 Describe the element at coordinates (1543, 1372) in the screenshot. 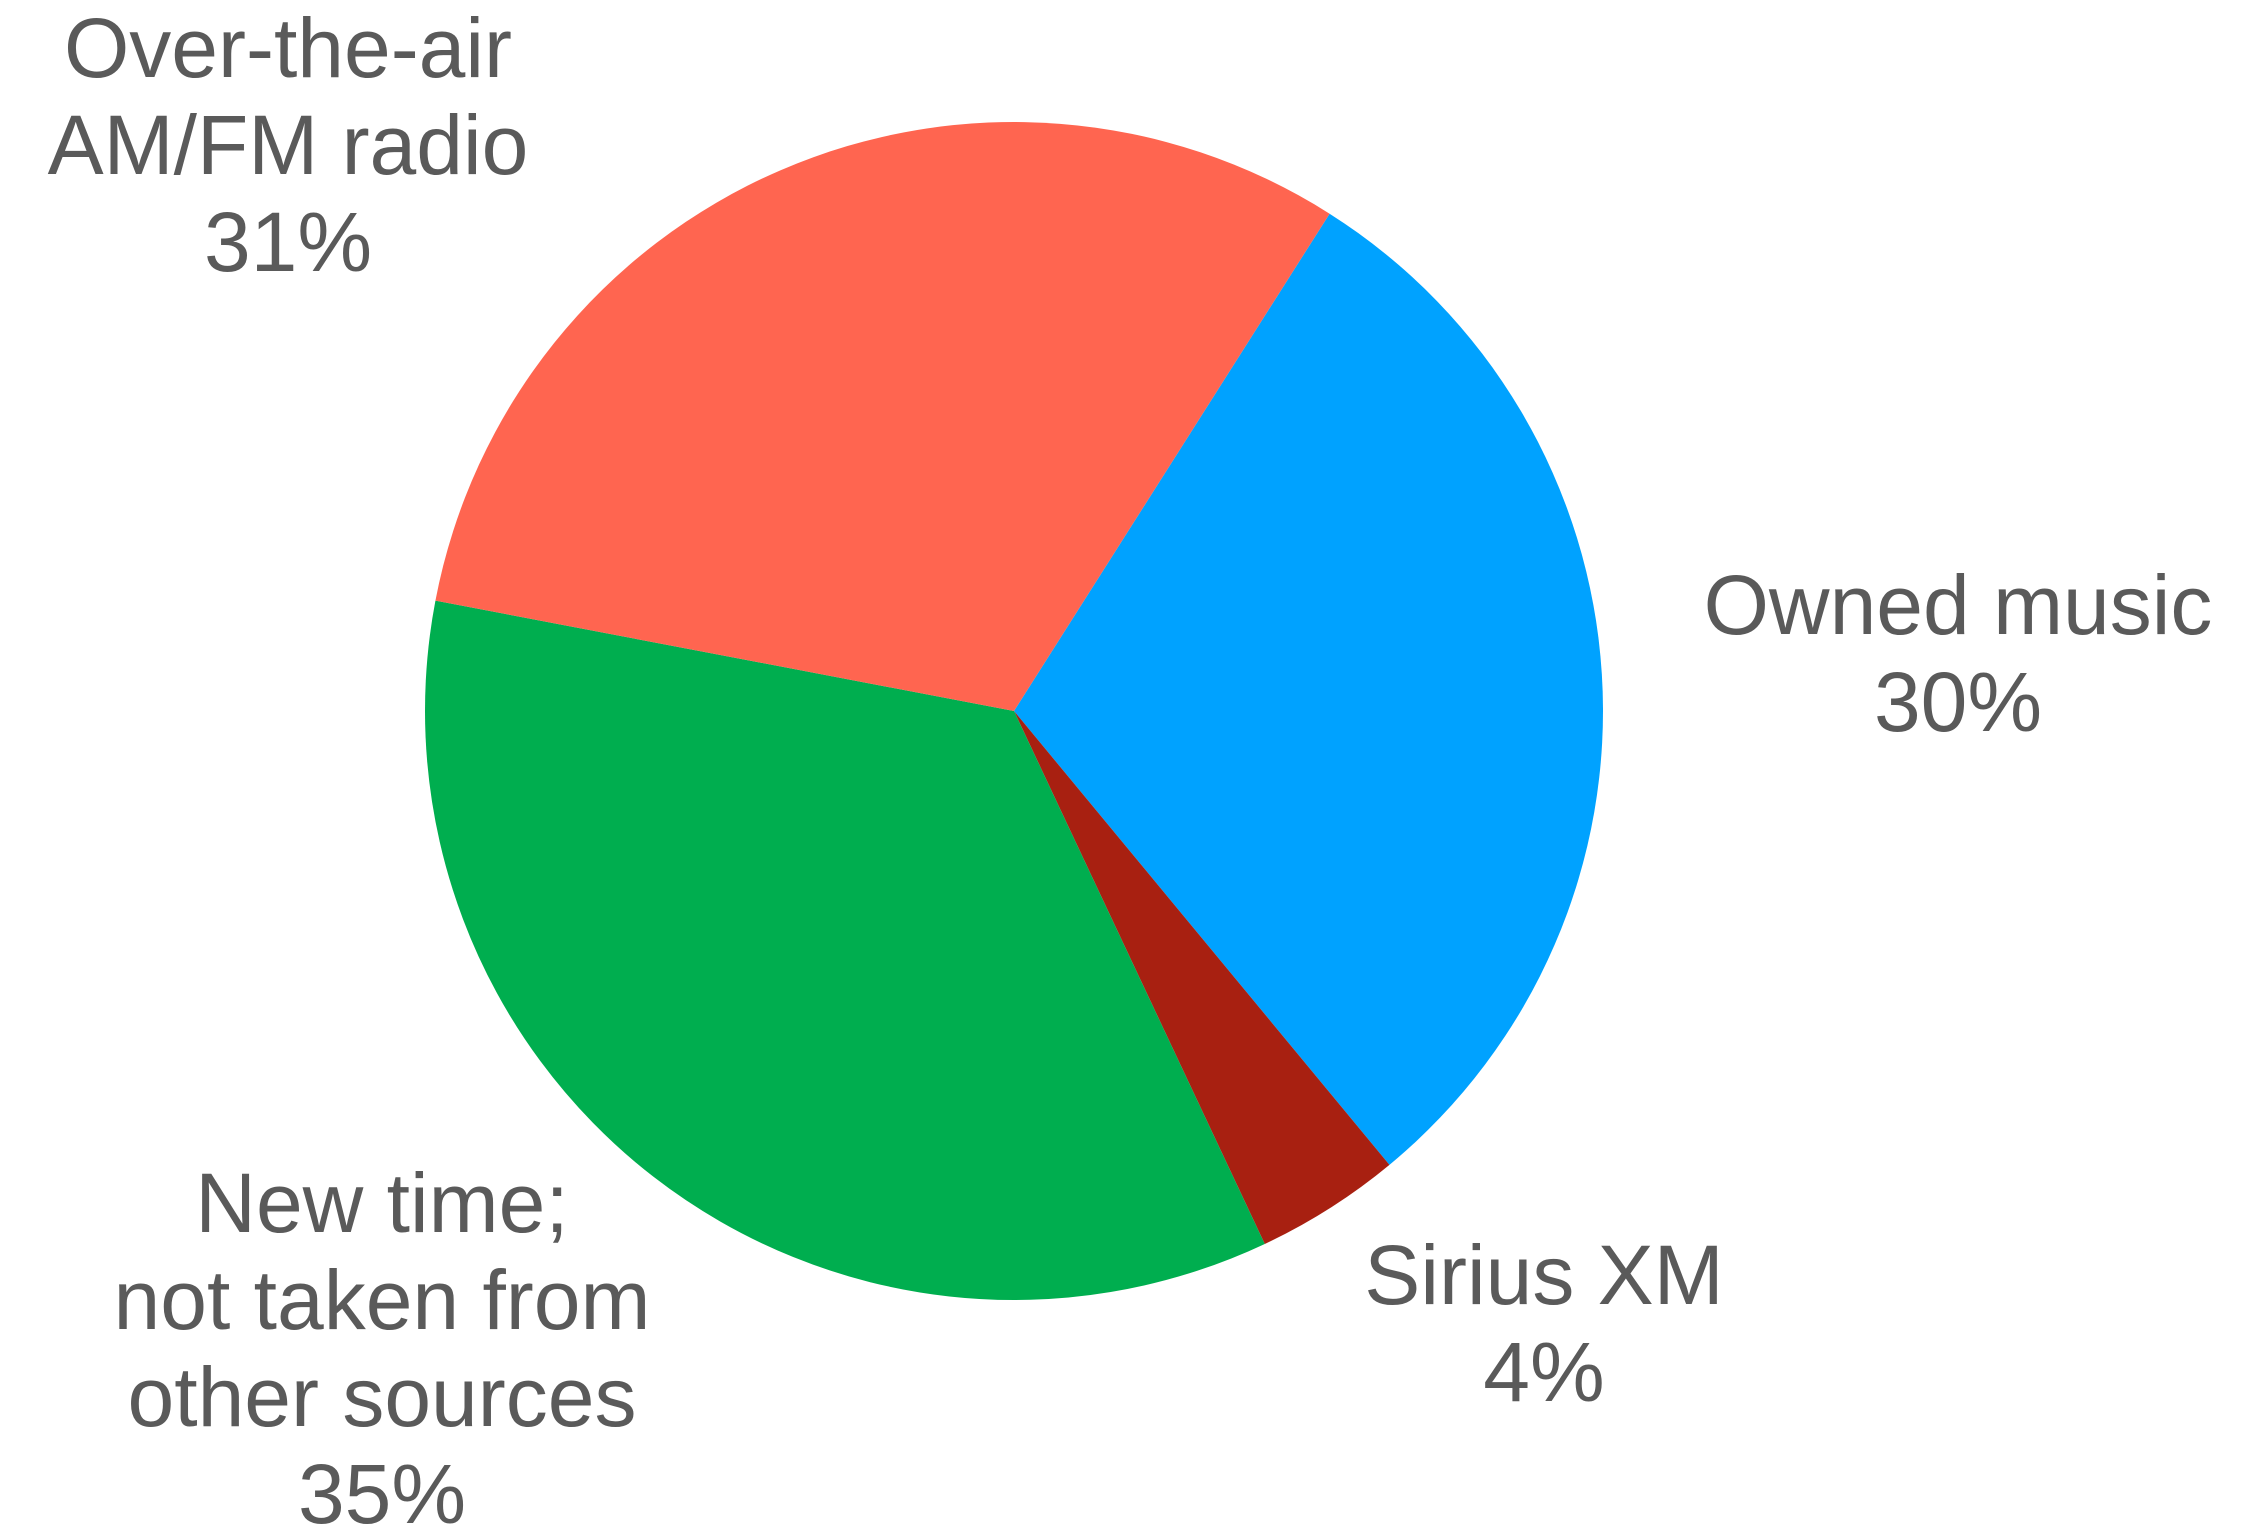

I see `value-label: 4%` at that location.